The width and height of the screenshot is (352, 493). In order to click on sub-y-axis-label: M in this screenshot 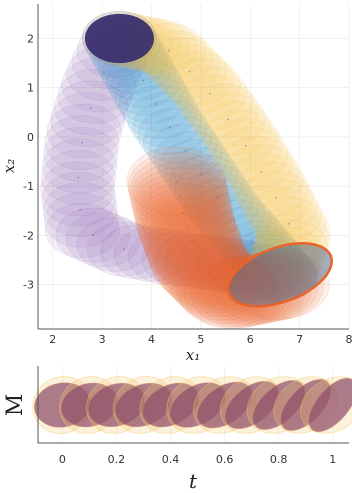, I will do `click(15, 405)`.